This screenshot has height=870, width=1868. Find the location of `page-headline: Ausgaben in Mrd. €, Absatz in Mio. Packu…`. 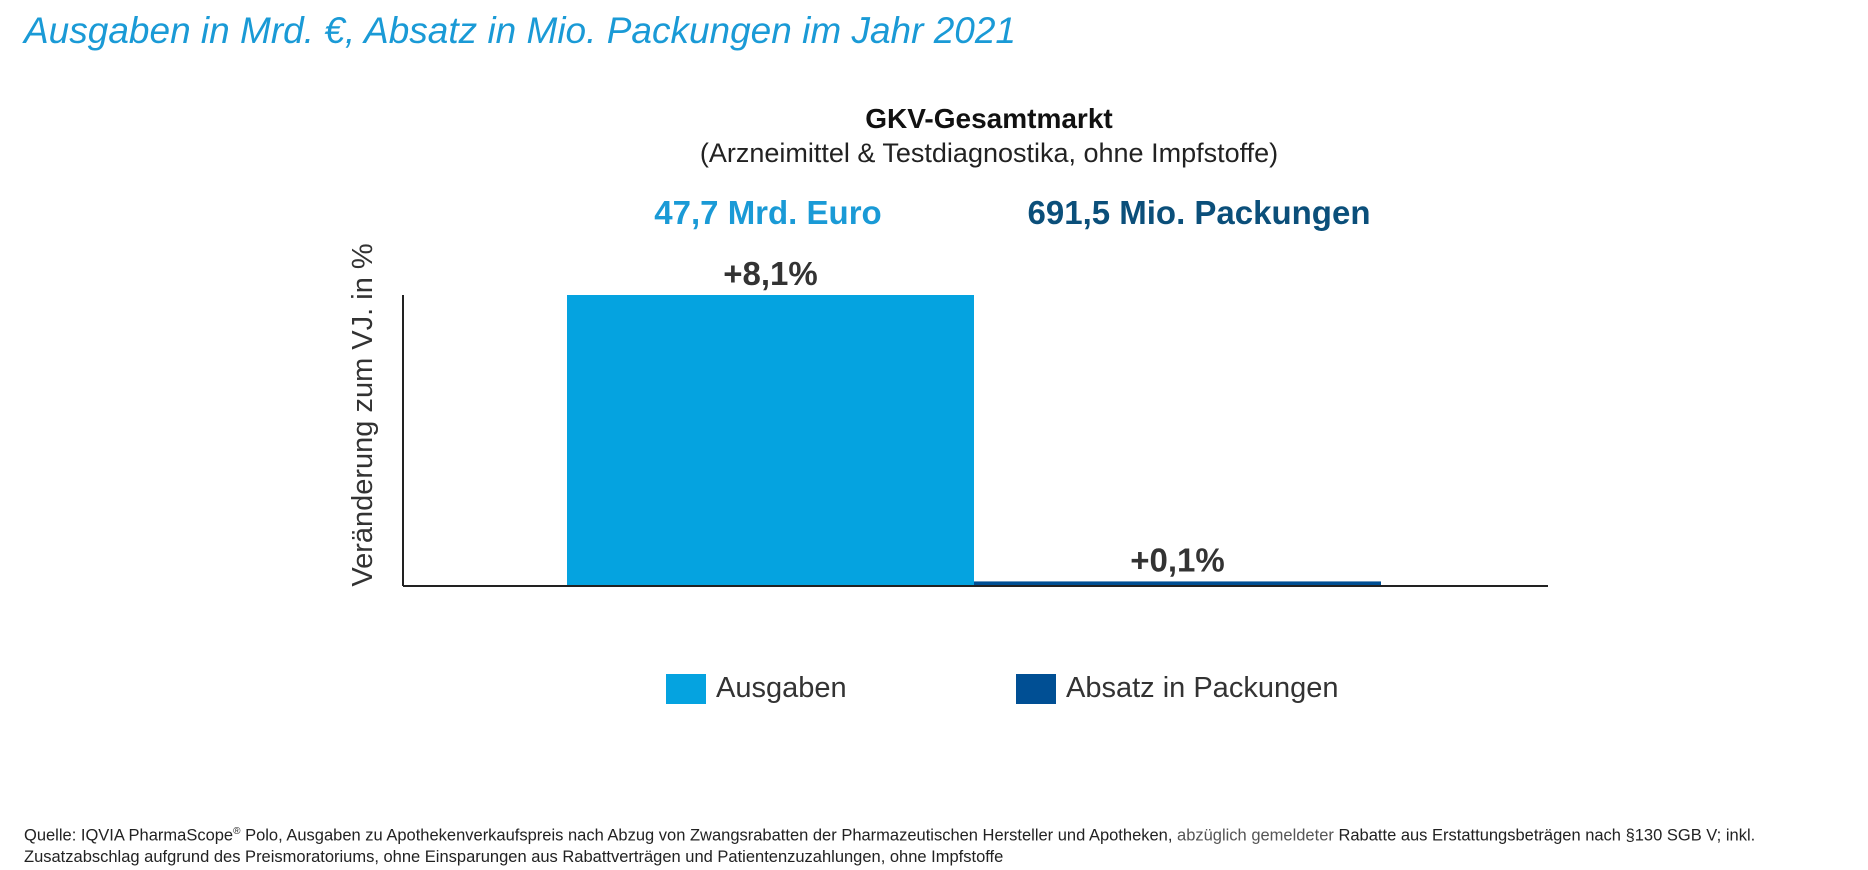

page-headline: Ausgaben in Mrd. €, Absatz in Mio. Packu… is located at coordinates (520, 30).